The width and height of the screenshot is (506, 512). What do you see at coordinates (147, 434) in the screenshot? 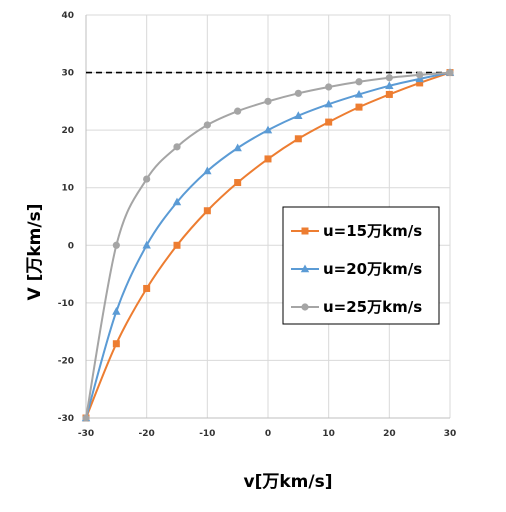
I see `x-tick-label: -20` at bounding box center [147, 434].